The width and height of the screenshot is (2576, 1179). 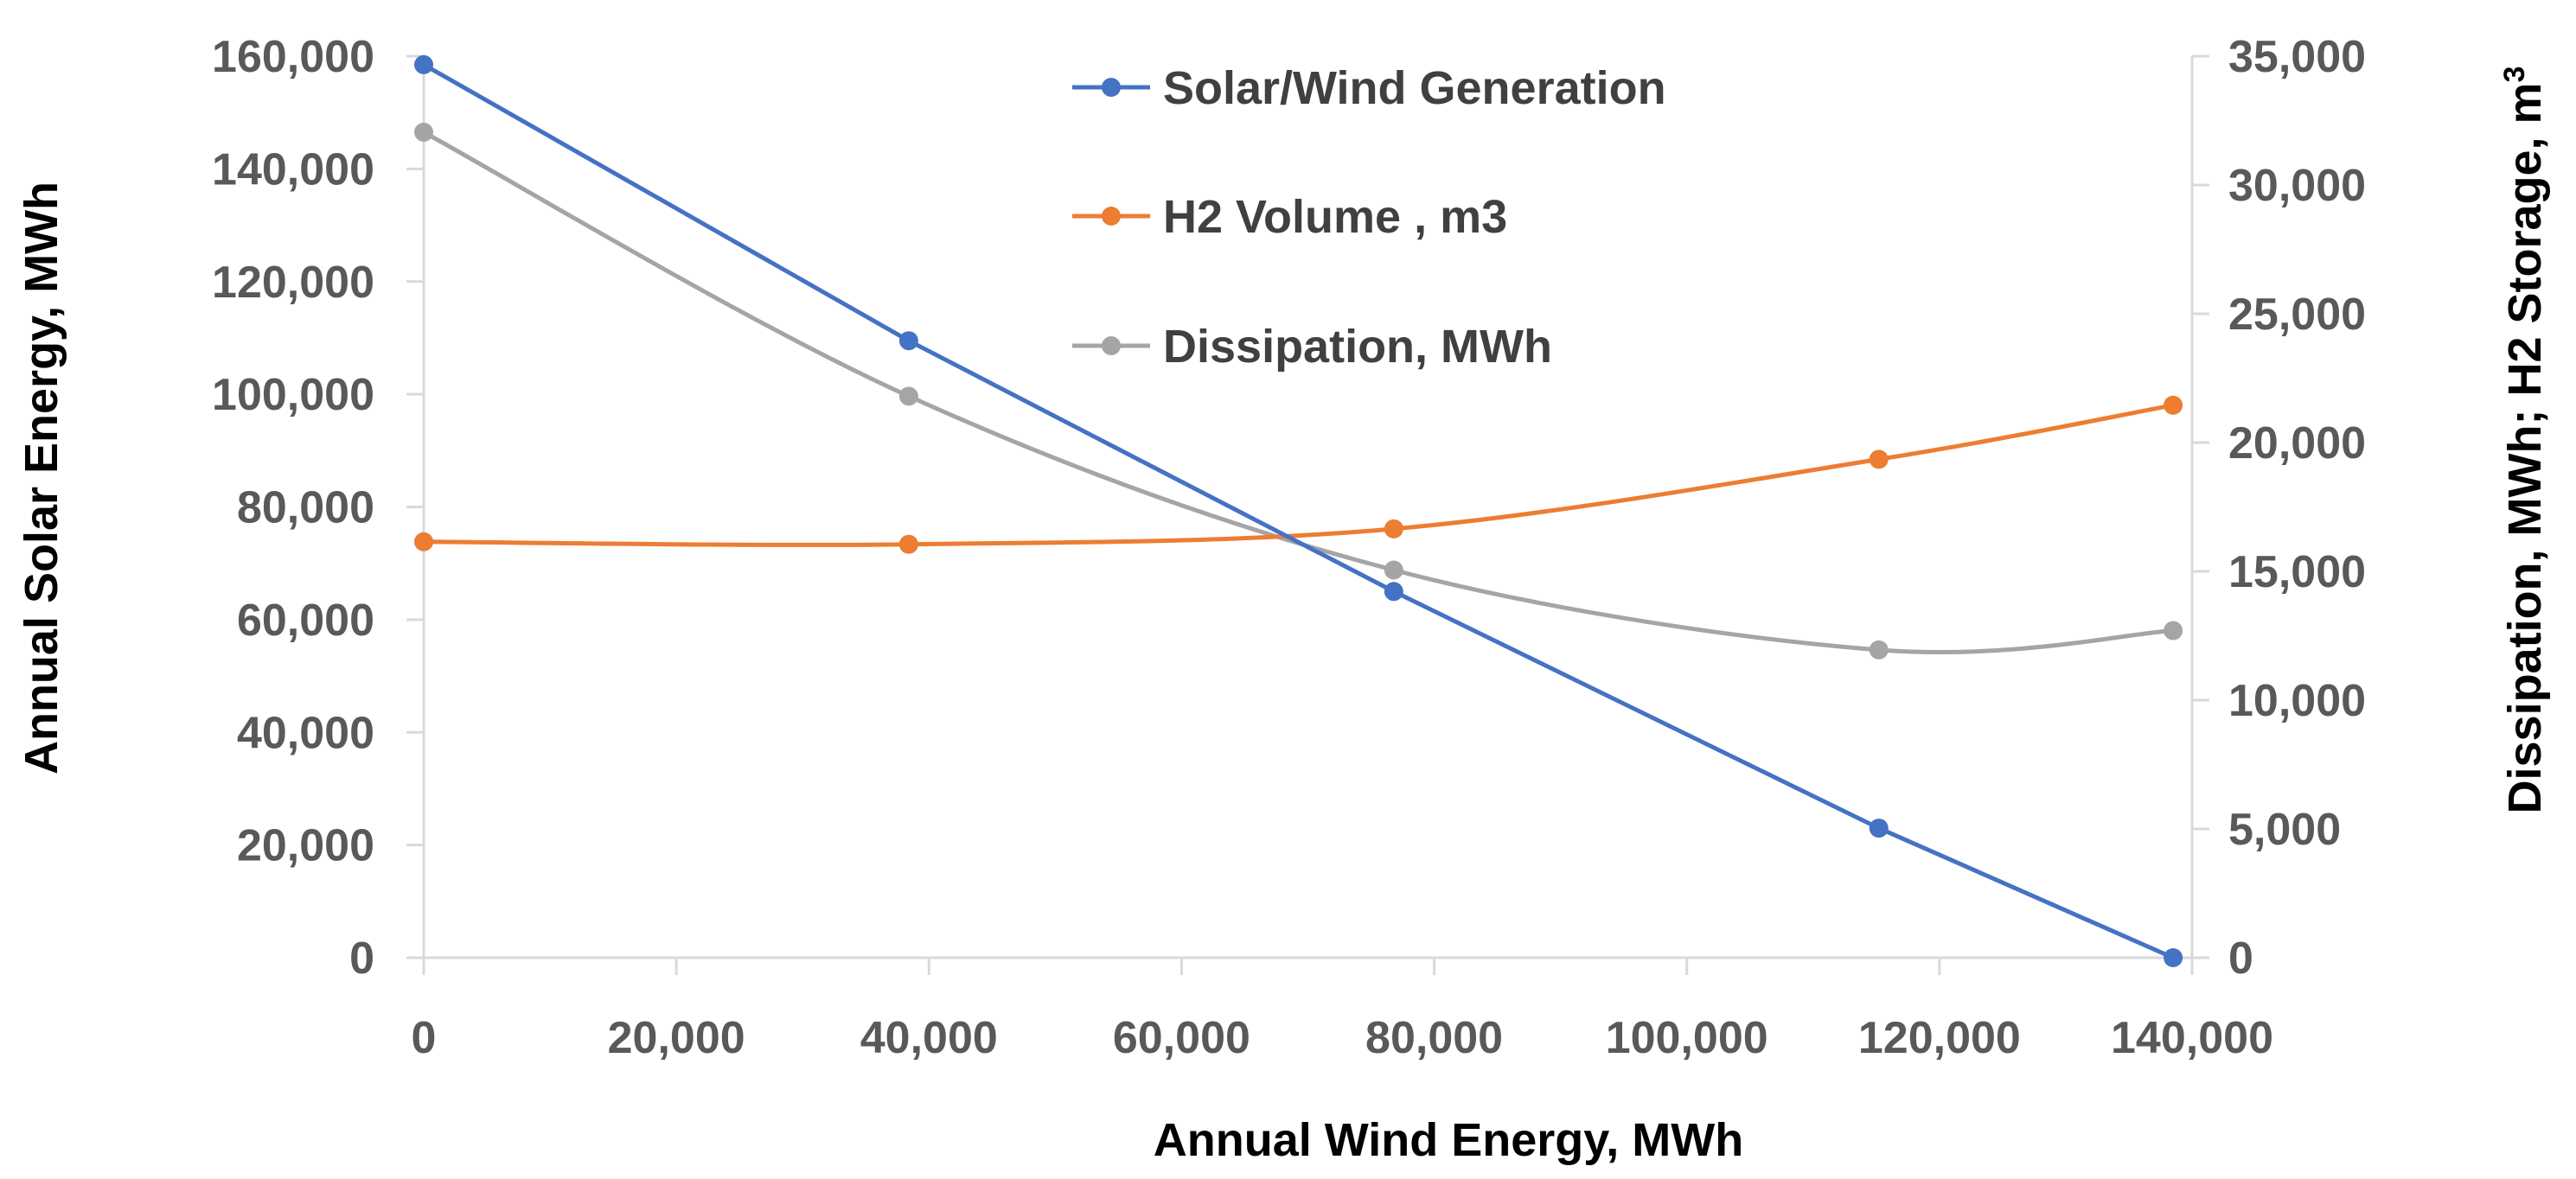 I want to click on x-tick-label: 0, so click(x=425, y=1038).